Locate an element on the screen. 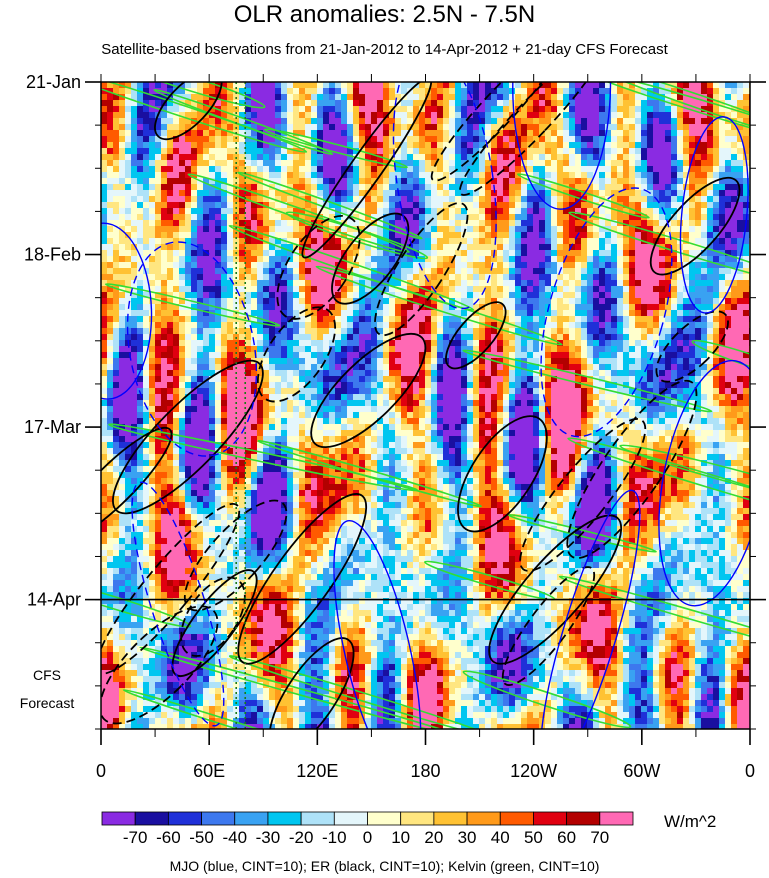 The image size is (769, 878). colorbar-units: W/m^2 is located at coordinates (690, 821).